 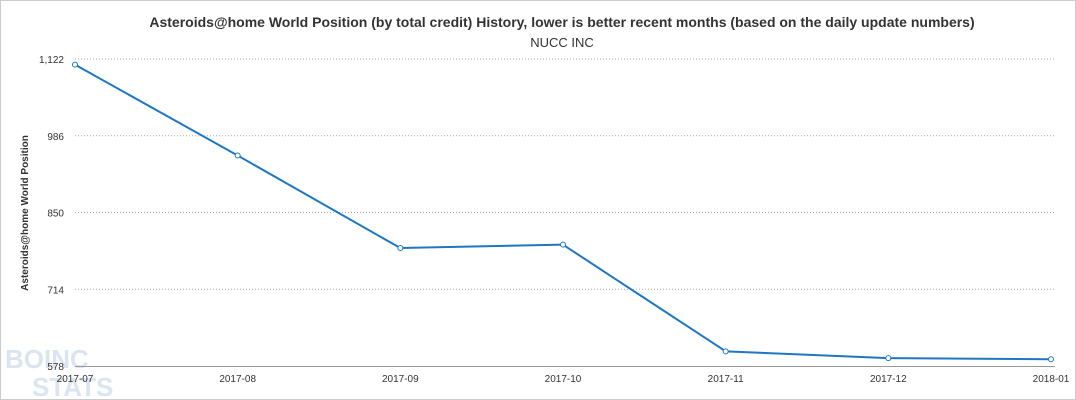 I want to click on y-tick-label: 714, so click(x=55, y=290).